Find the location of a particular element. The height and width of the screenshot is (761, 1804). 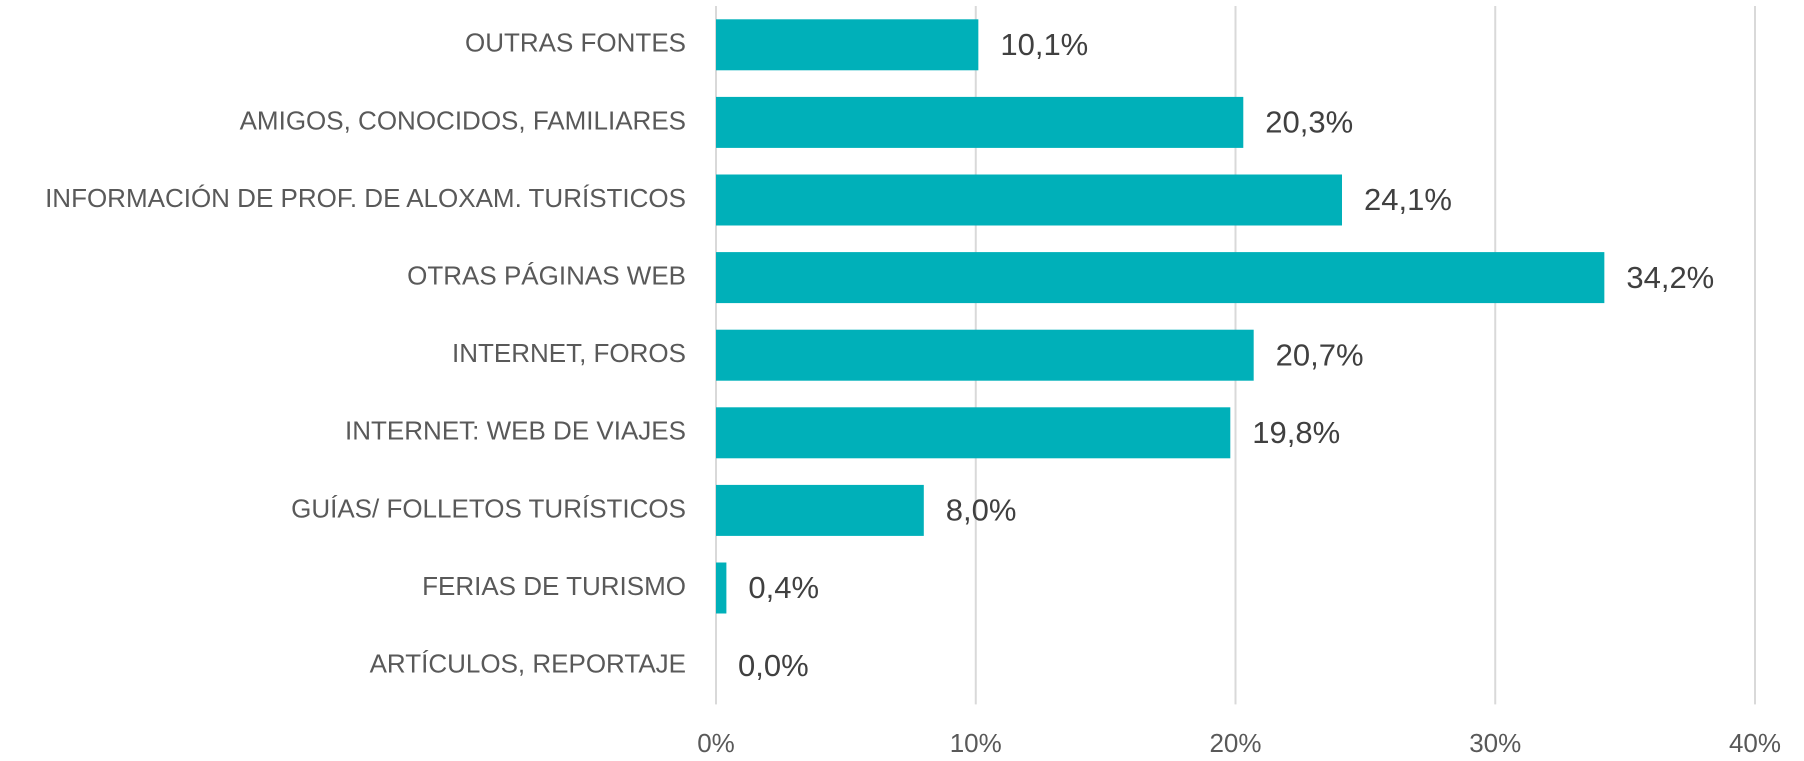

x-tick-label: 30% is located at coordinates (1495, 743).